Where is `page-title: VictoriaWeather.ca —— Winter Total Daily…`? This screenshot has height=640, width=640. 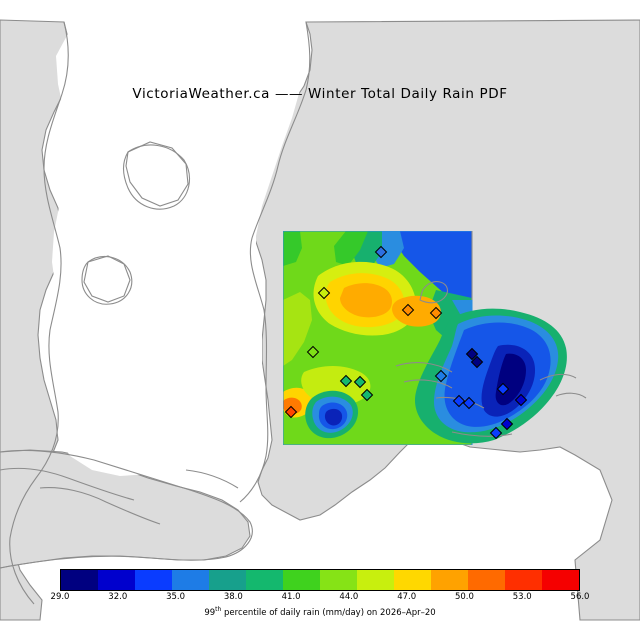 page-title: VictoriaWeather.ca —— Winter Total Daily… is located at coordinates (320, 94).